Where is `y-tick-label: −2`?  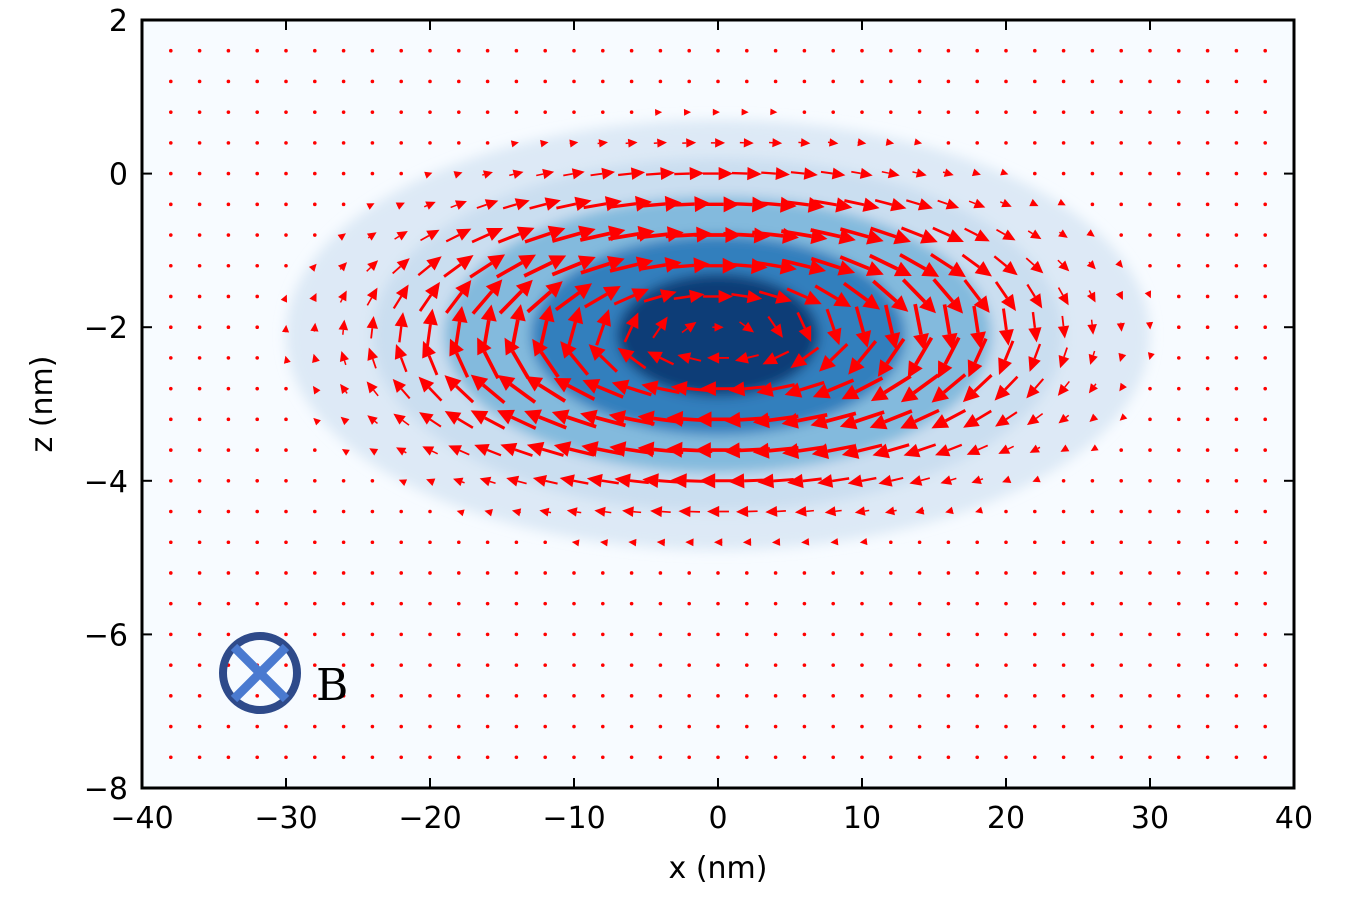
y-tick-label: −2 is located at coordinates (106, 328).